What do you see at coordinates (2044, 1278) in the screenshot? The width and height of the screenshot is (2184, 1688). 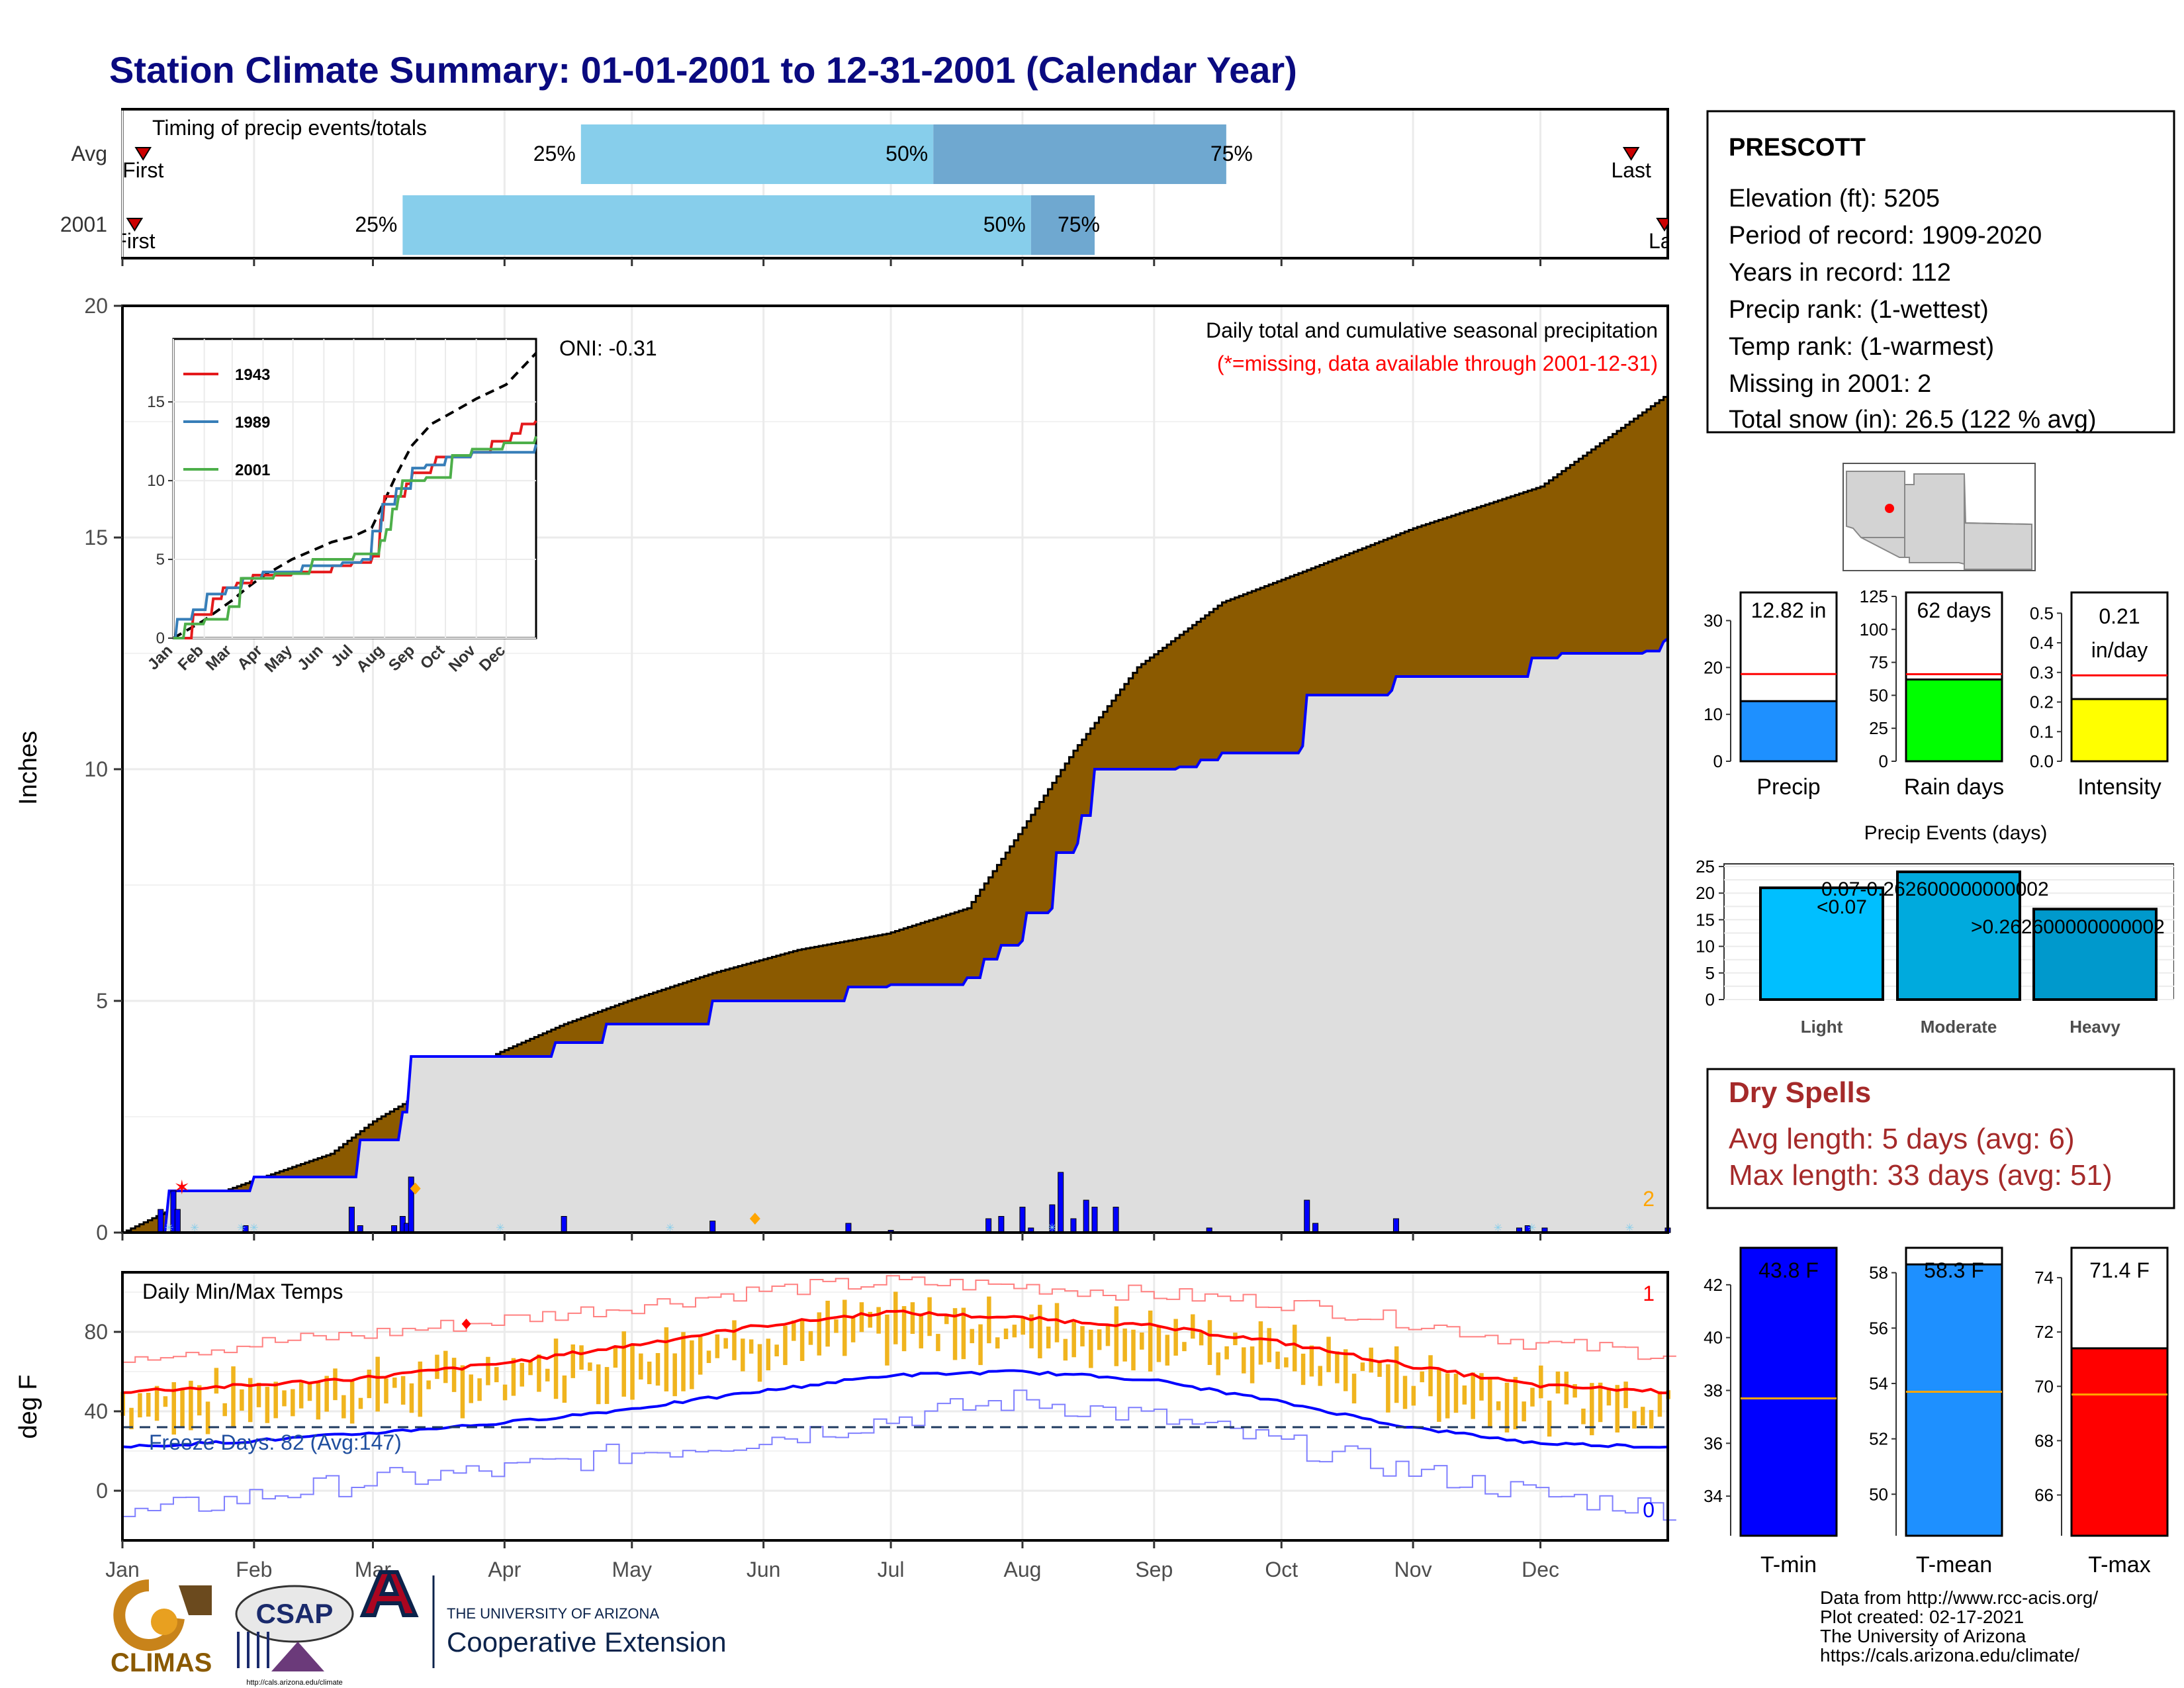 I see `temp-bar-y-tick-label: 74` at bounding box center [2044, 1278].